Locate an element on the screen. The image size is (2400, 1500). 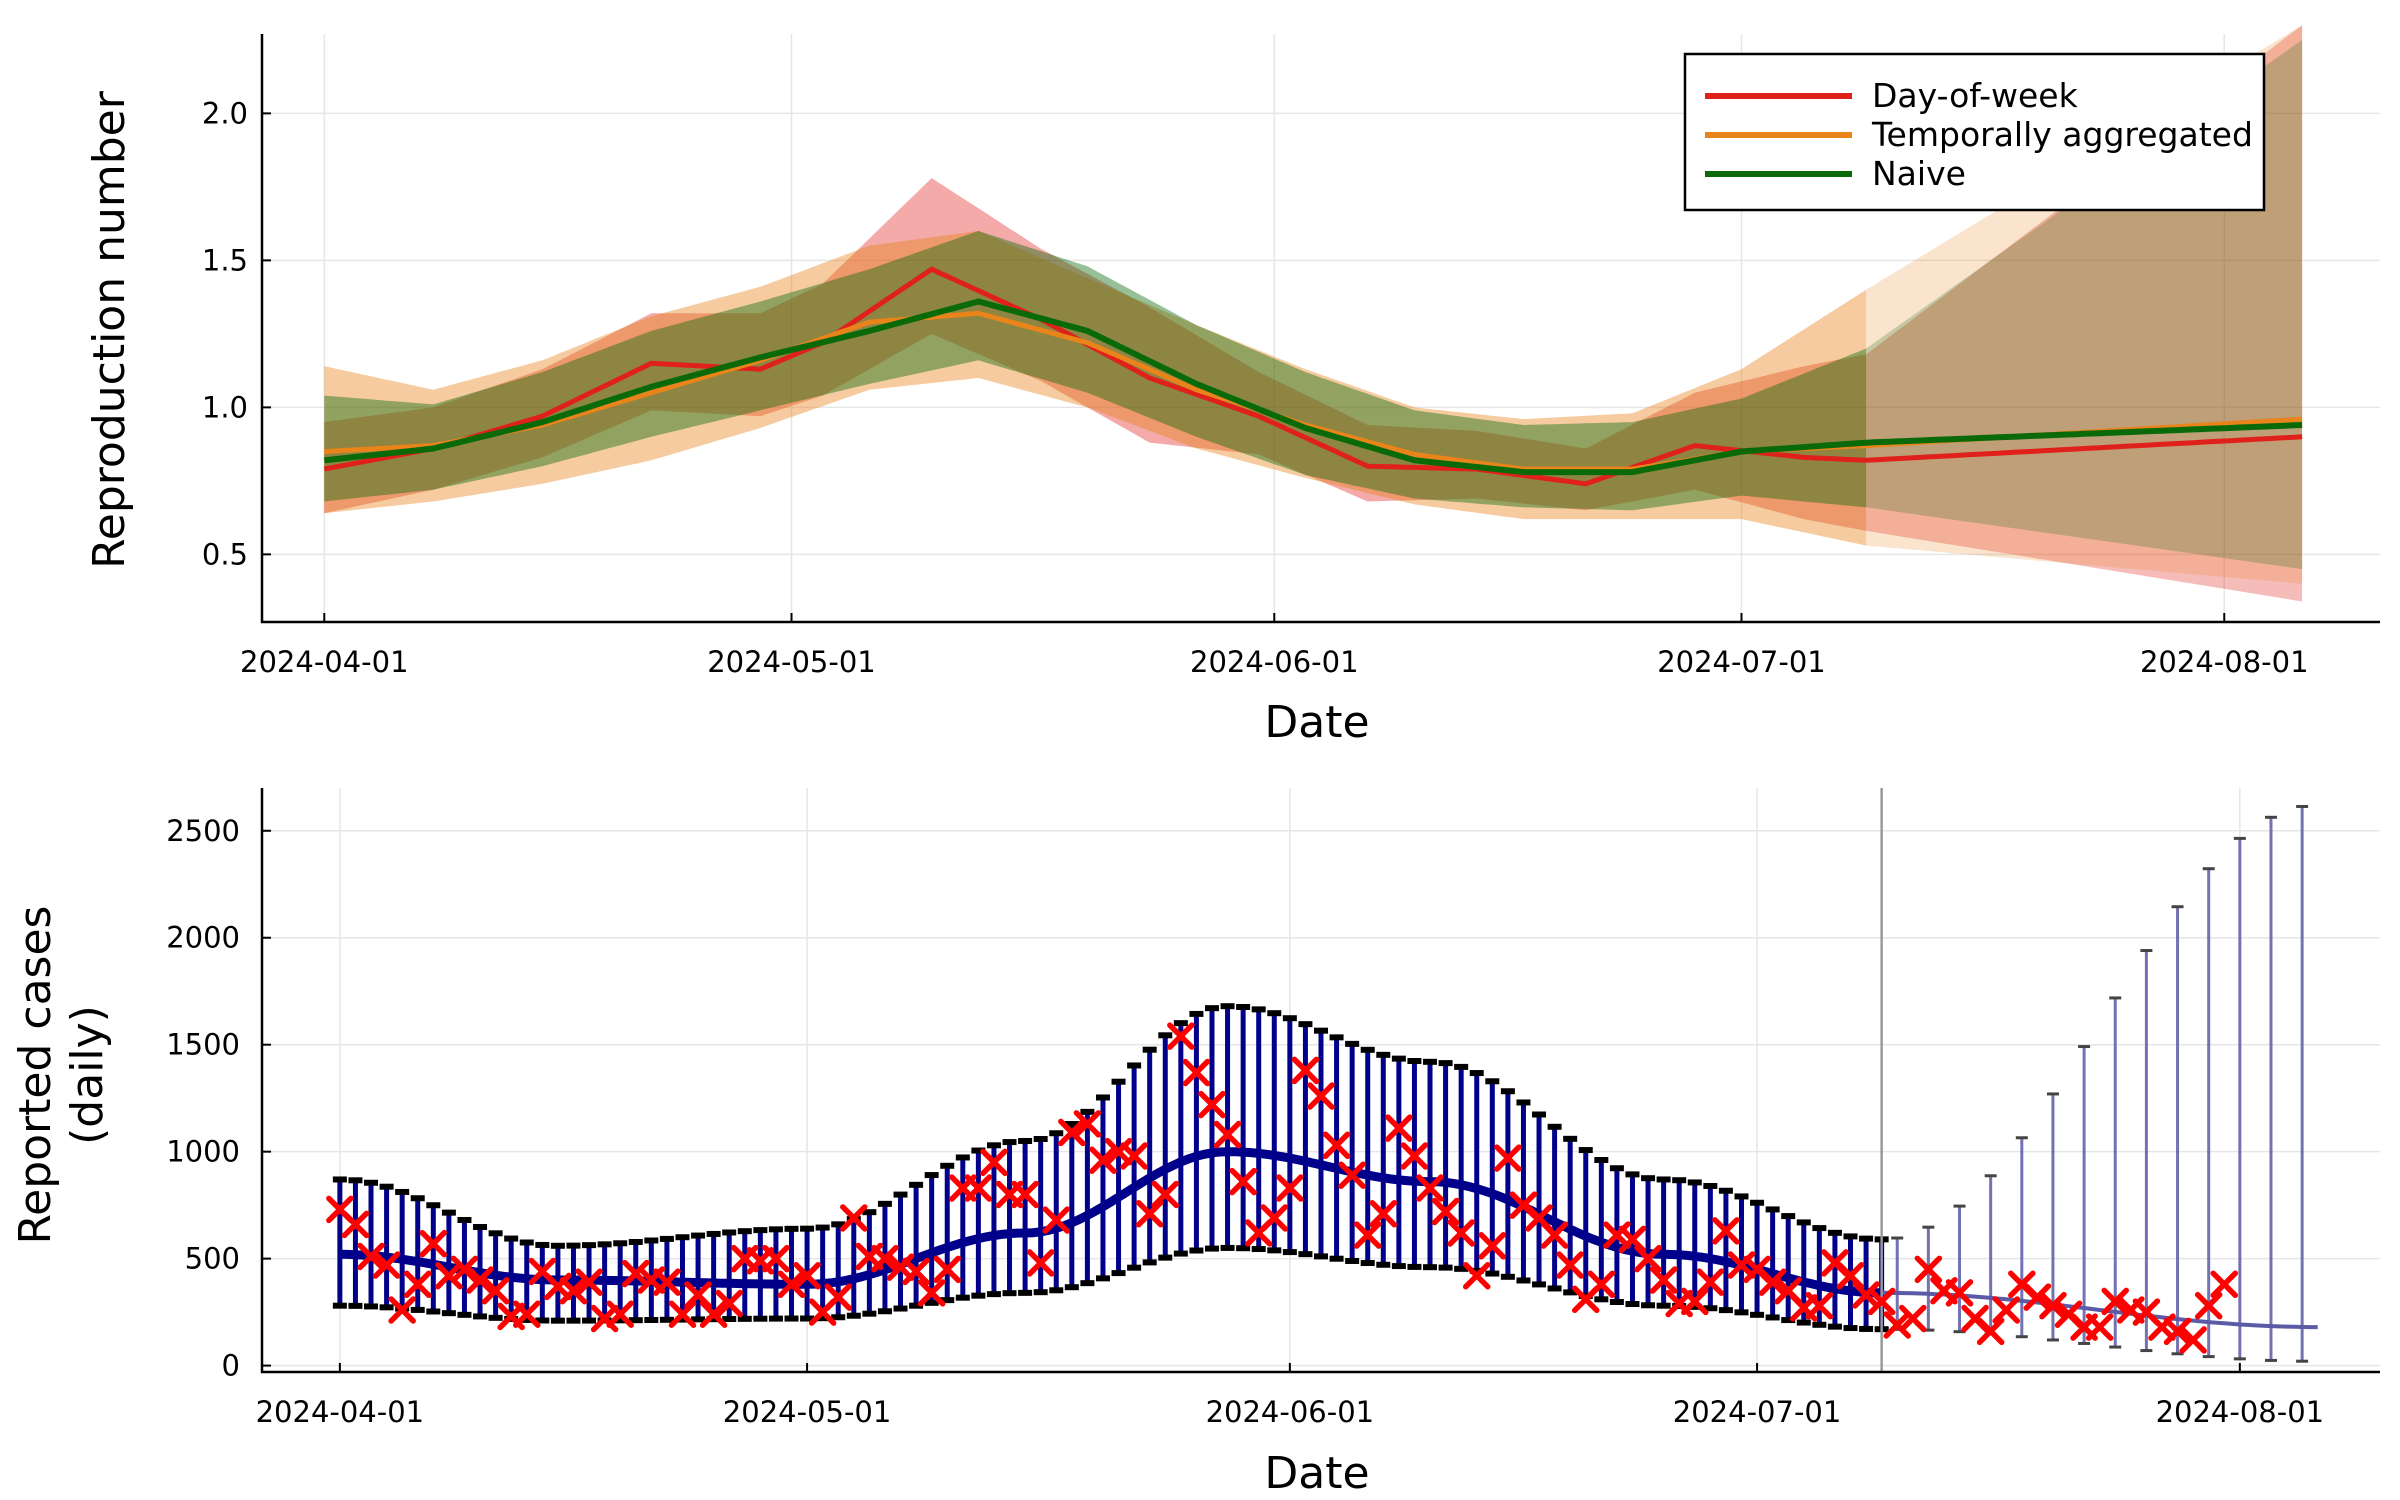
bottom-y-tick-label: 1000 is located at coordinates (203, 1152).